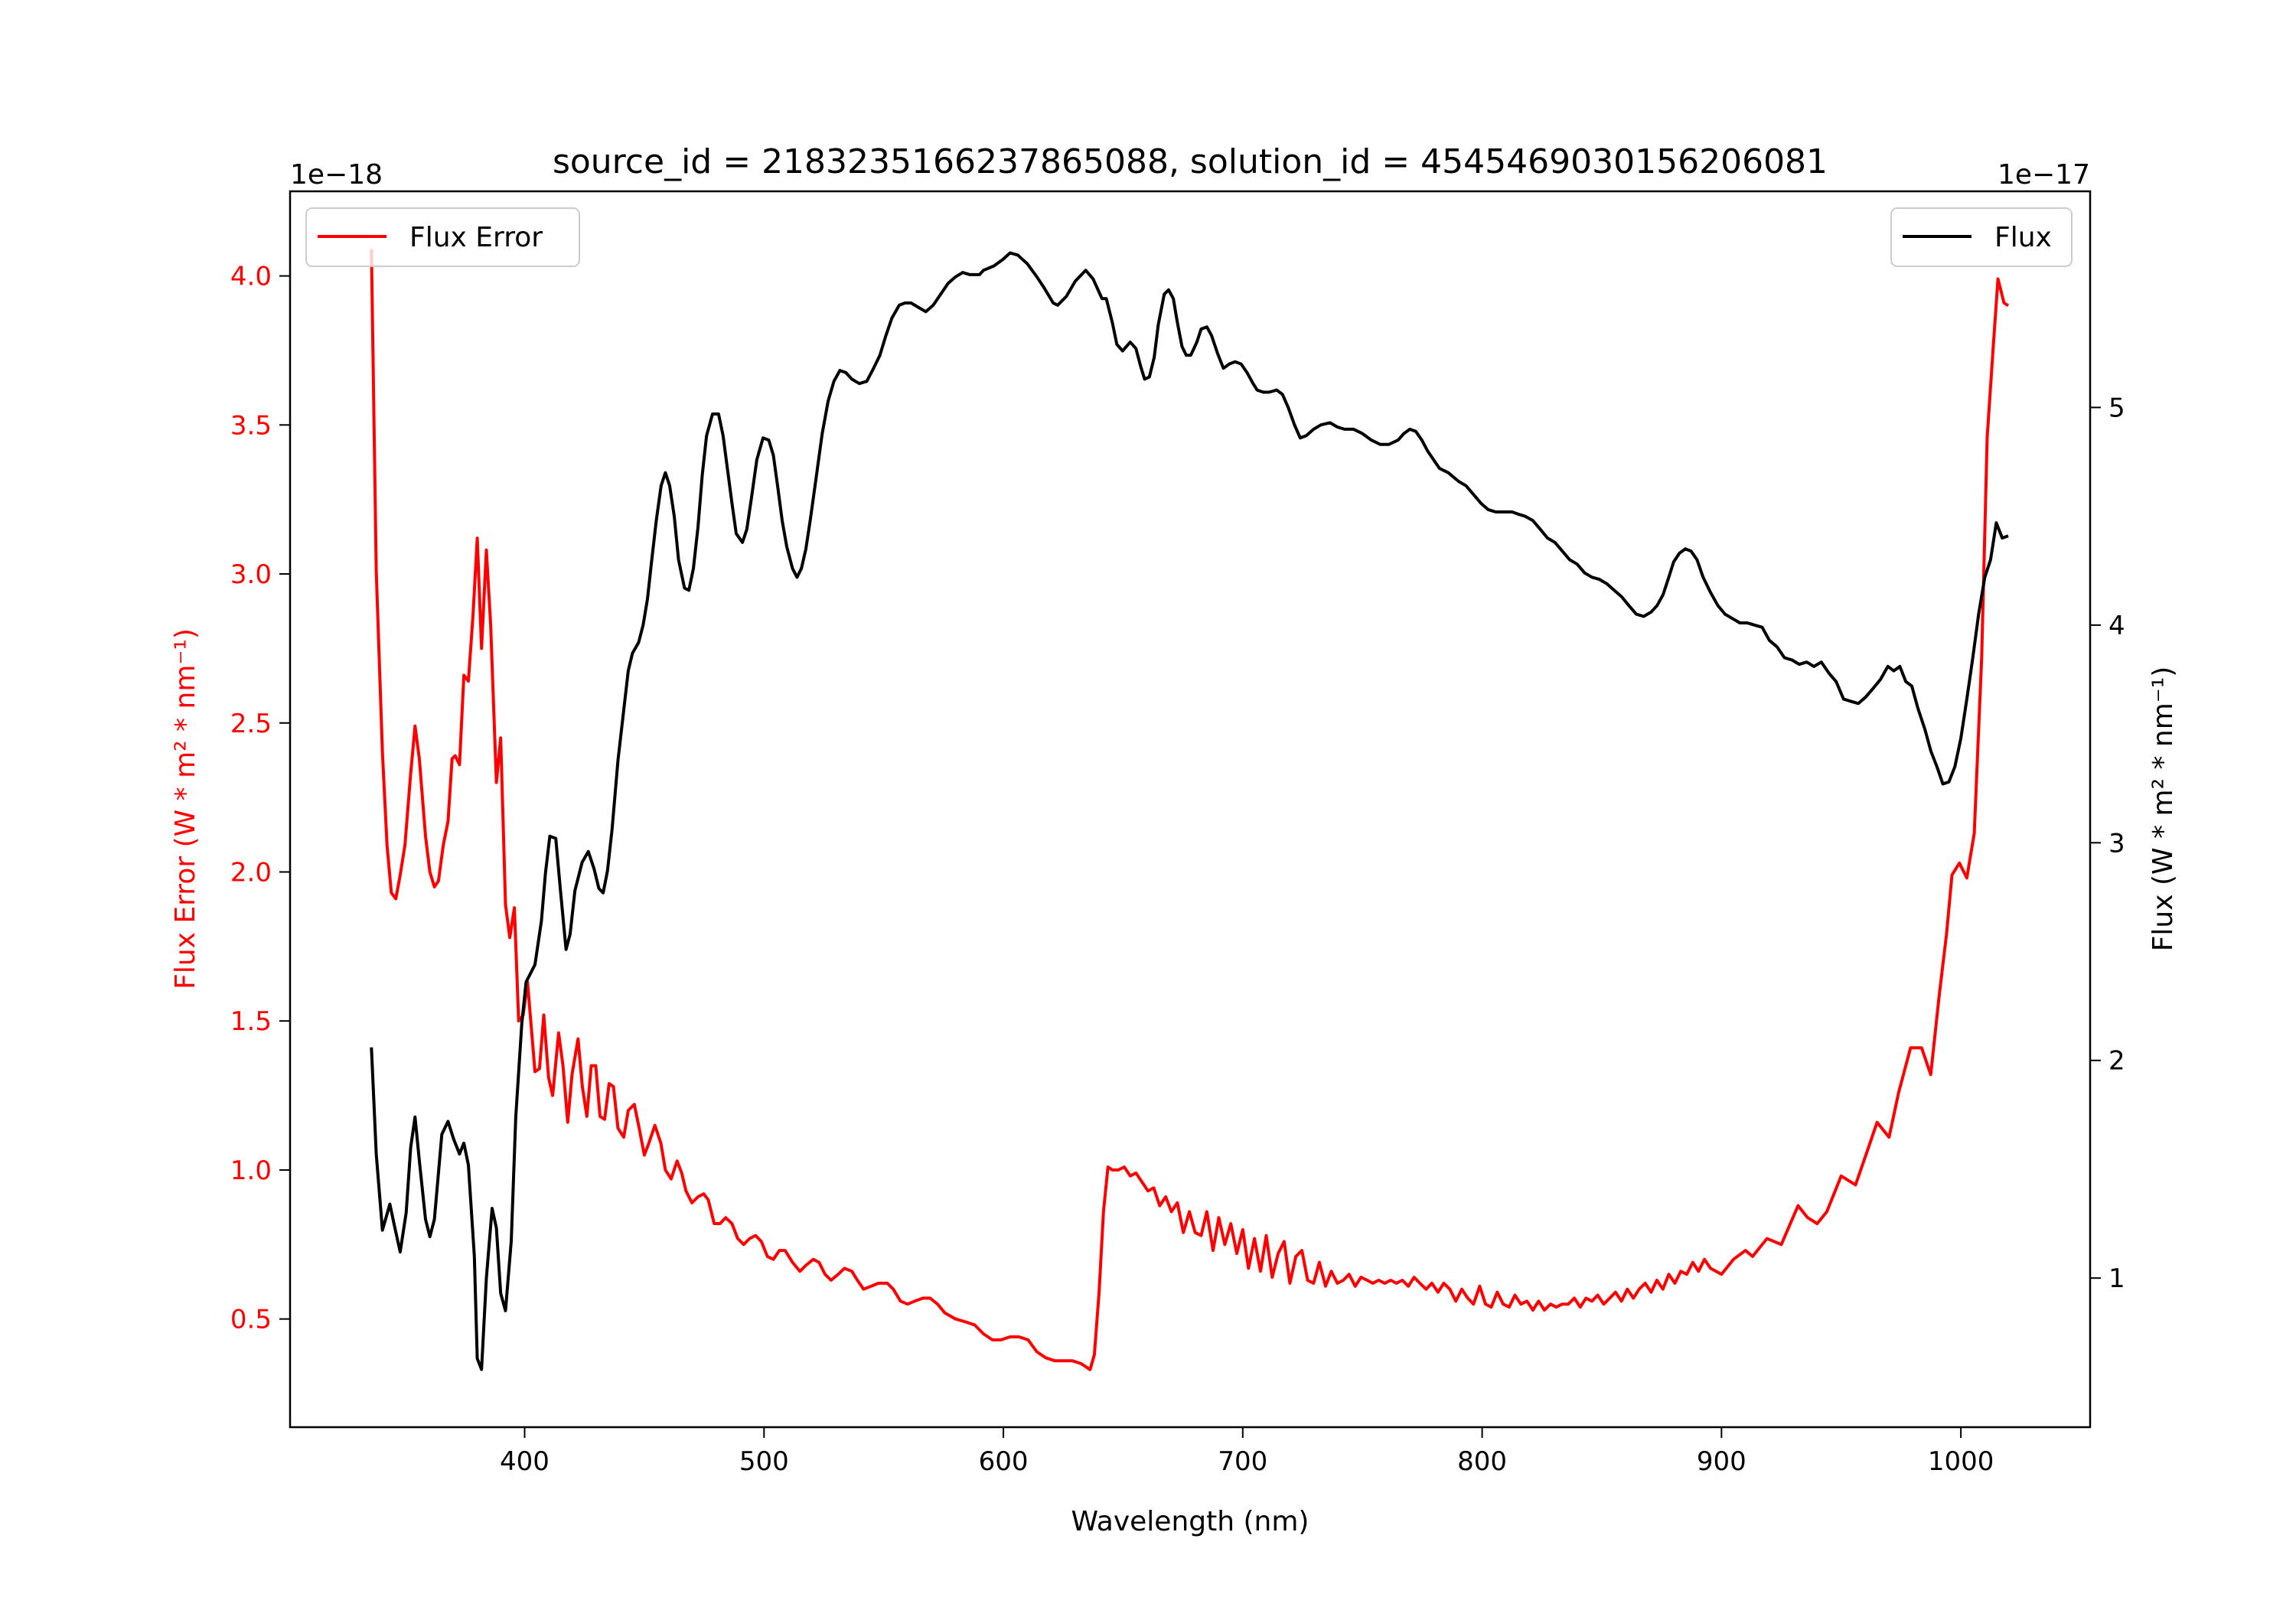  I want to click on left-y-tick-label: 1.5, so click(251, 1022).